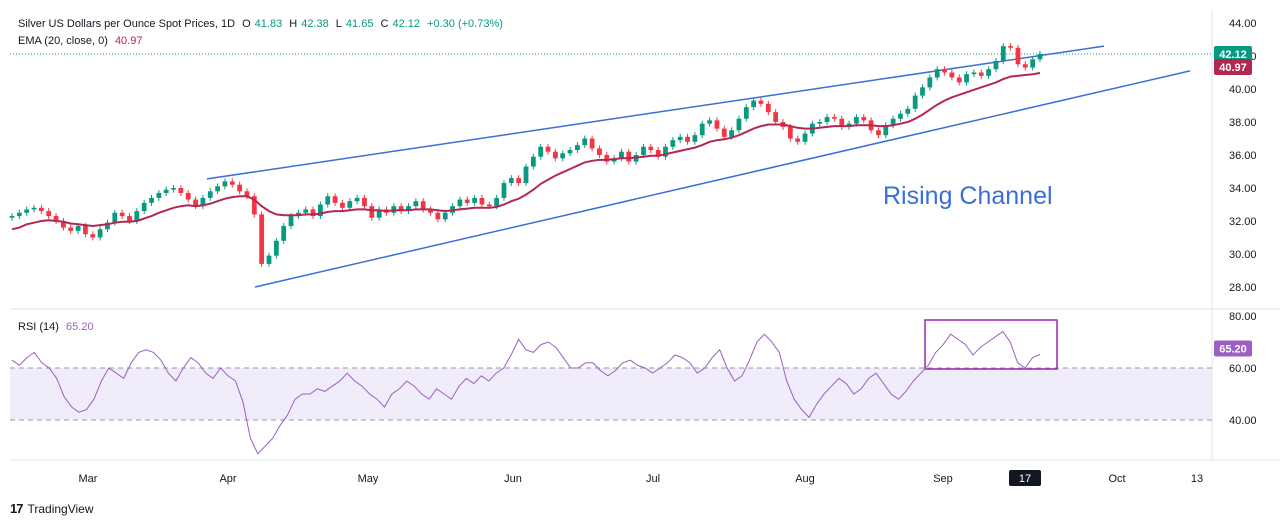 The height and width of the screenshot is (525, 1280). I want to click on high-label: H, so click(293, 24).